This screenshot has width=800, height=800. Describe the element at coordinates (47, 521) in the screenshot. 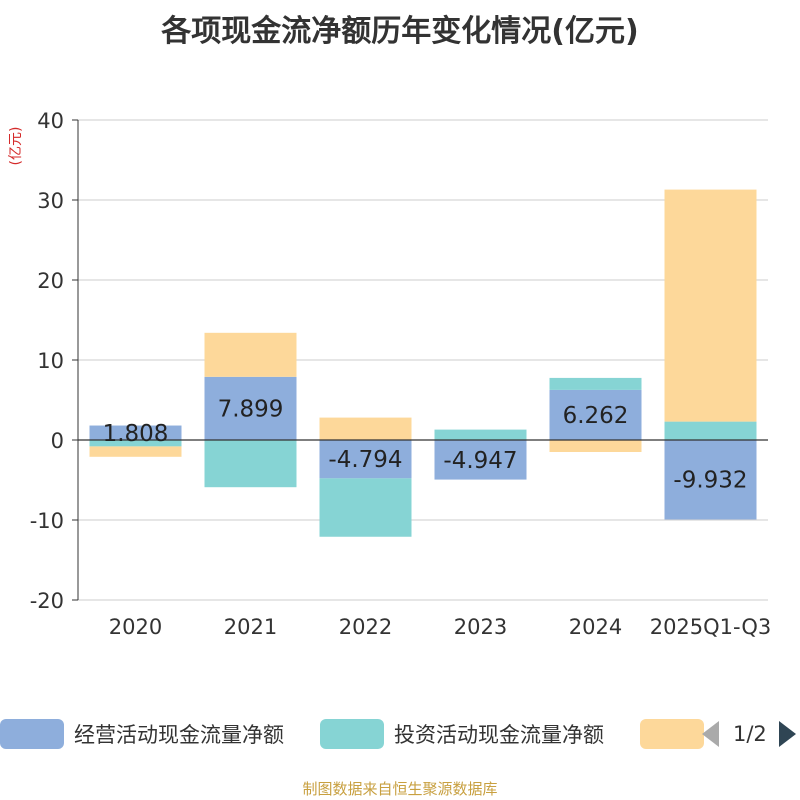

I see `y-tick-label: -10` at that location.